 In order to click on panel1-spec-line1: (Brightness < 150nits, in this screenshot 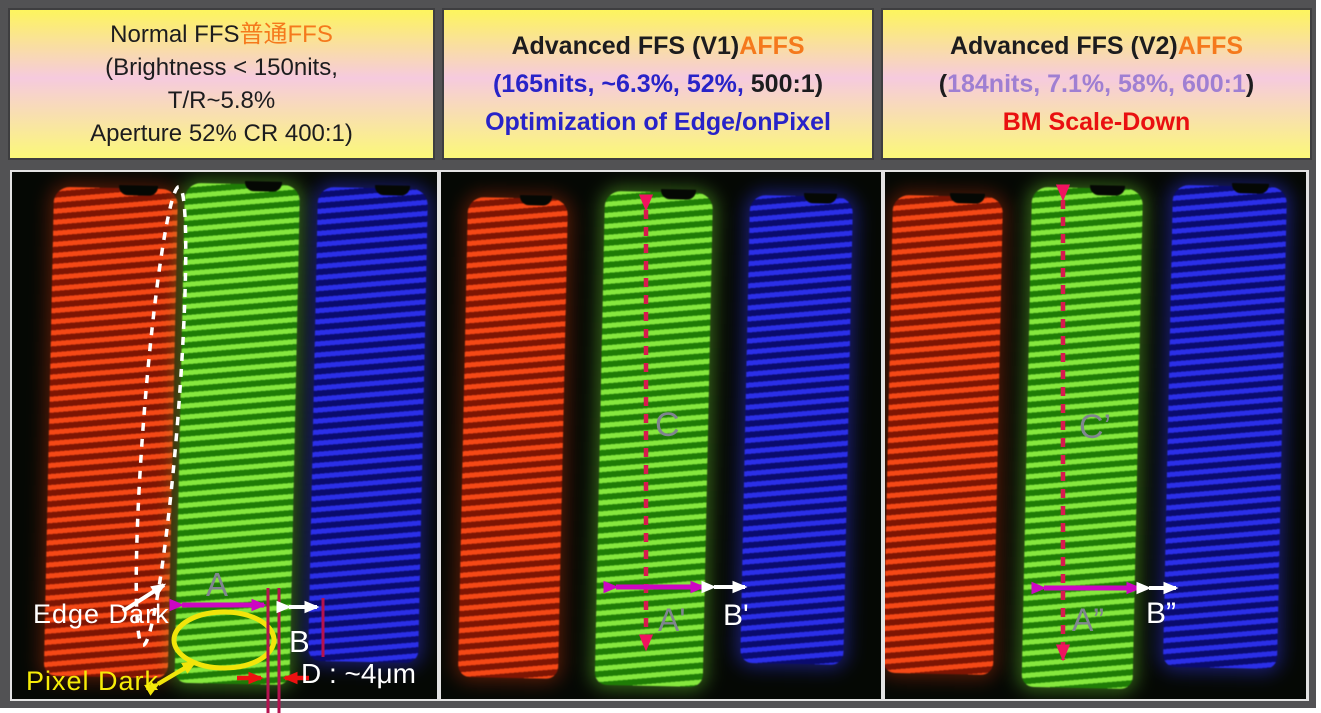, I will do `click(221, 67)`.